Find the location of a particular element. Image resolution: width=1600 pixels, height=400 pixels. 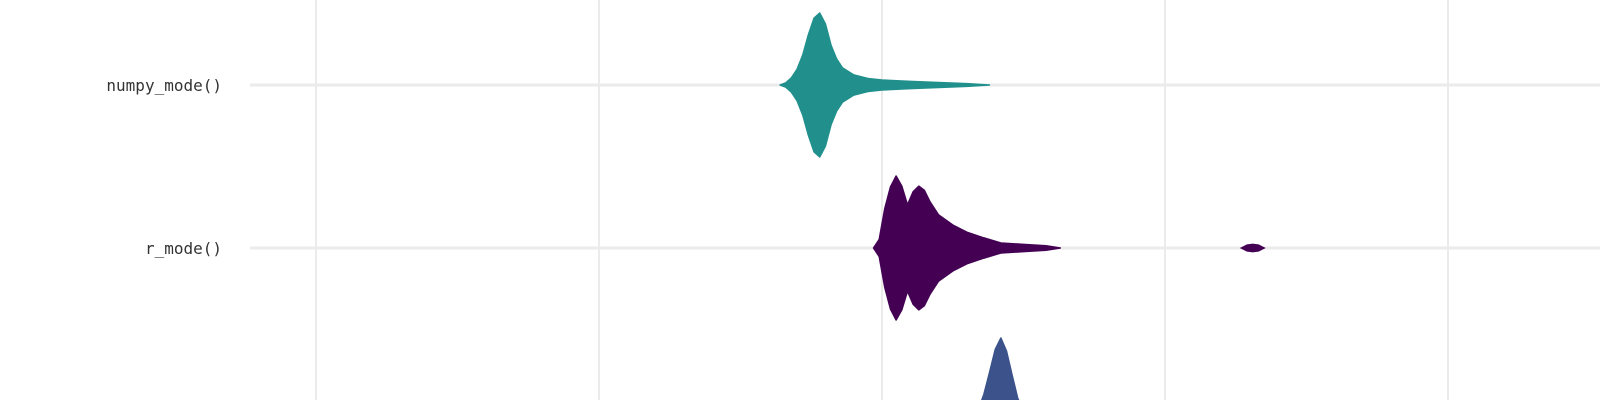

violin-r-mode is located at coordinates (1069, 248).